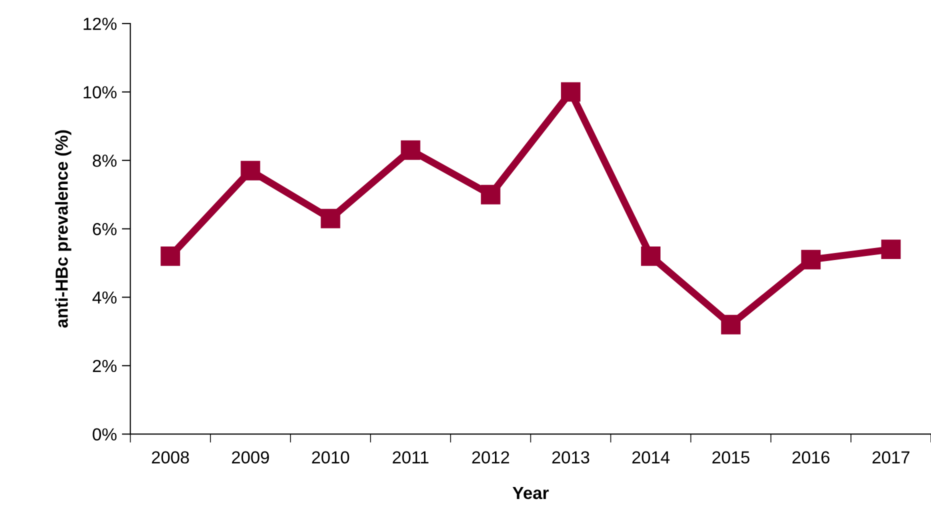 This screenshot has height=523, width=931. What do you see at coordinates (331, 457) in the screenshot?
I see `x-tick-label: 2010` at bounding box center [331, 457].